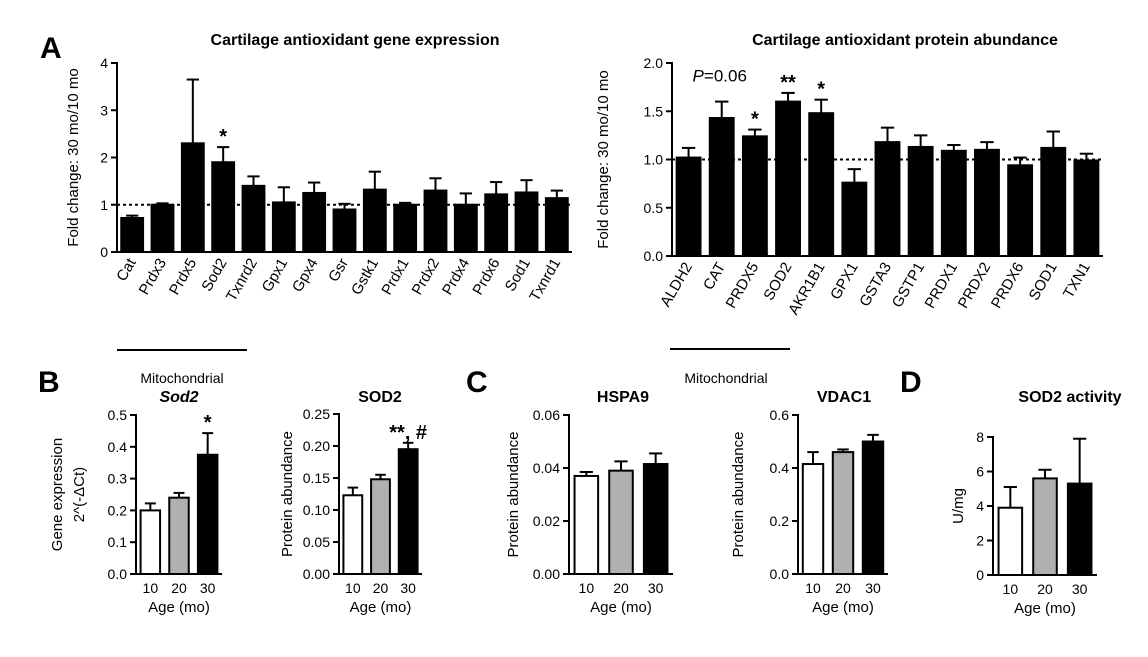  I want to click on bar-cat, so click(132, 234).